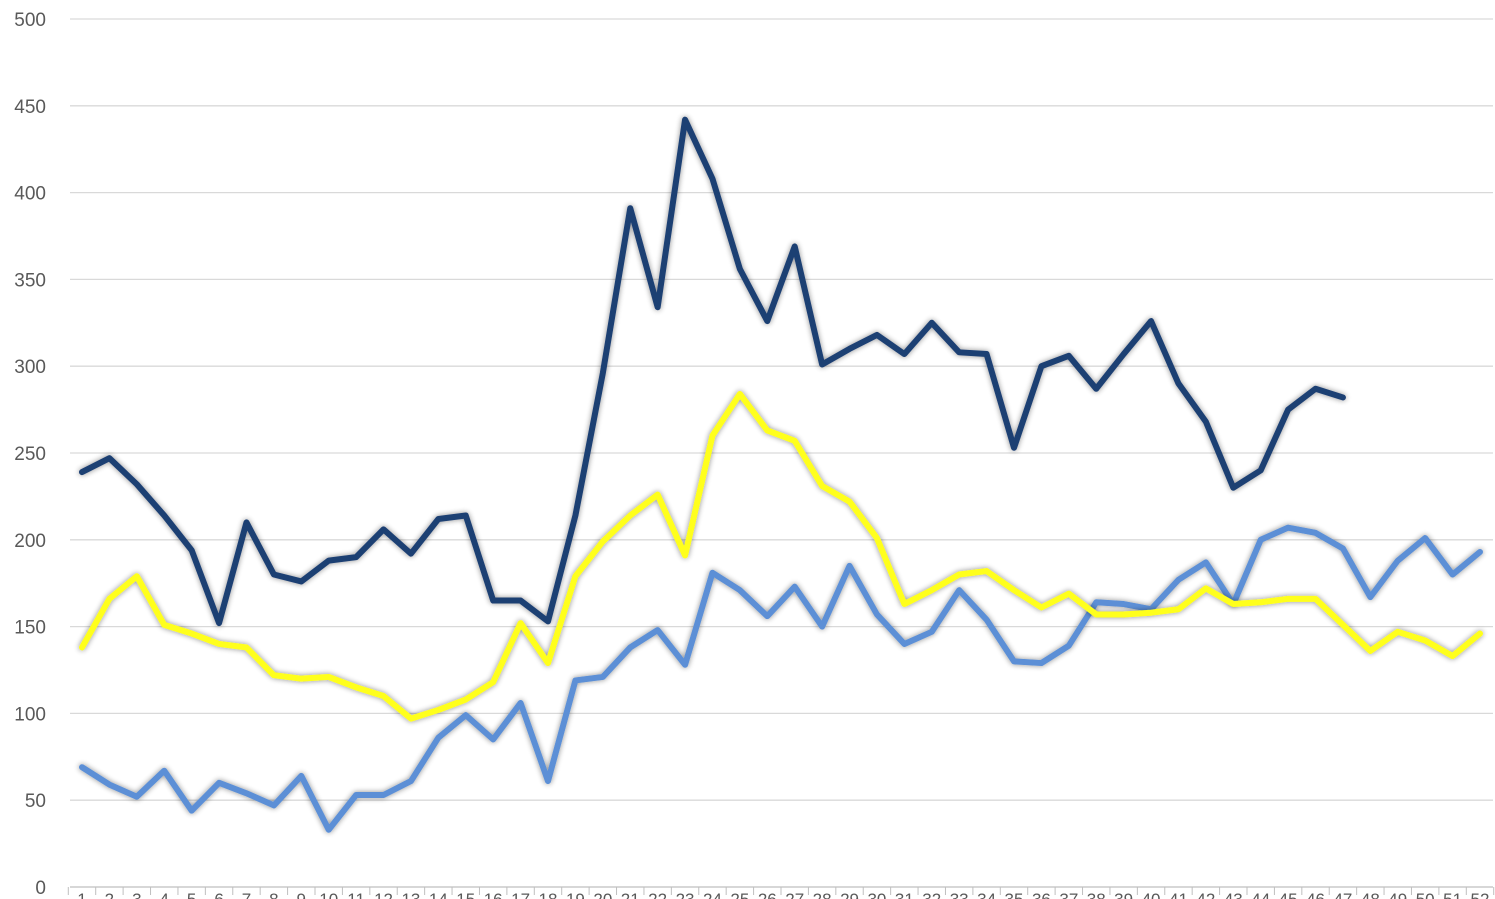 The image size is (1495, 899). What do you see at coordinates (1233, 894) in the screenshot?
I see `x-tick-label: 43` at bounding box center [1233, 894].